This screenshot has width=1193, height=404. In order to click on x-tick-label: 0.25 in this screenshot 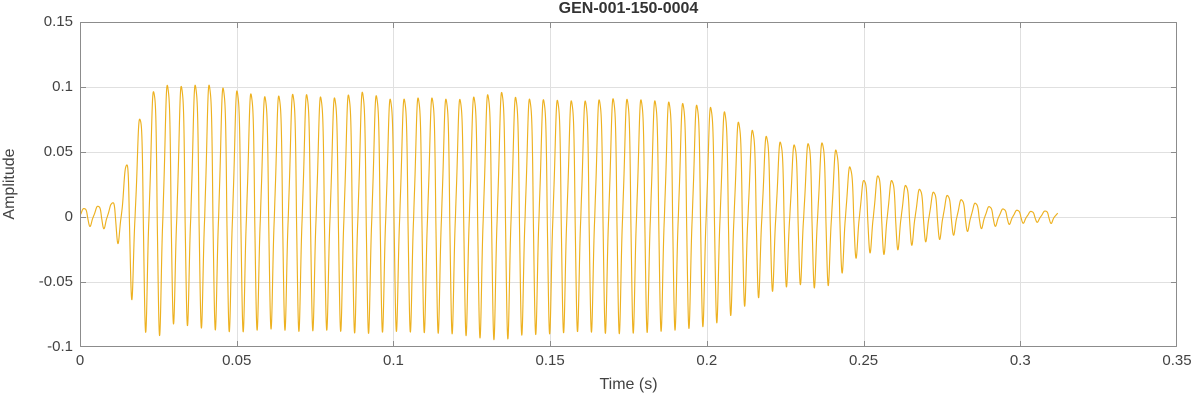, I will do `click(863, 360)`.